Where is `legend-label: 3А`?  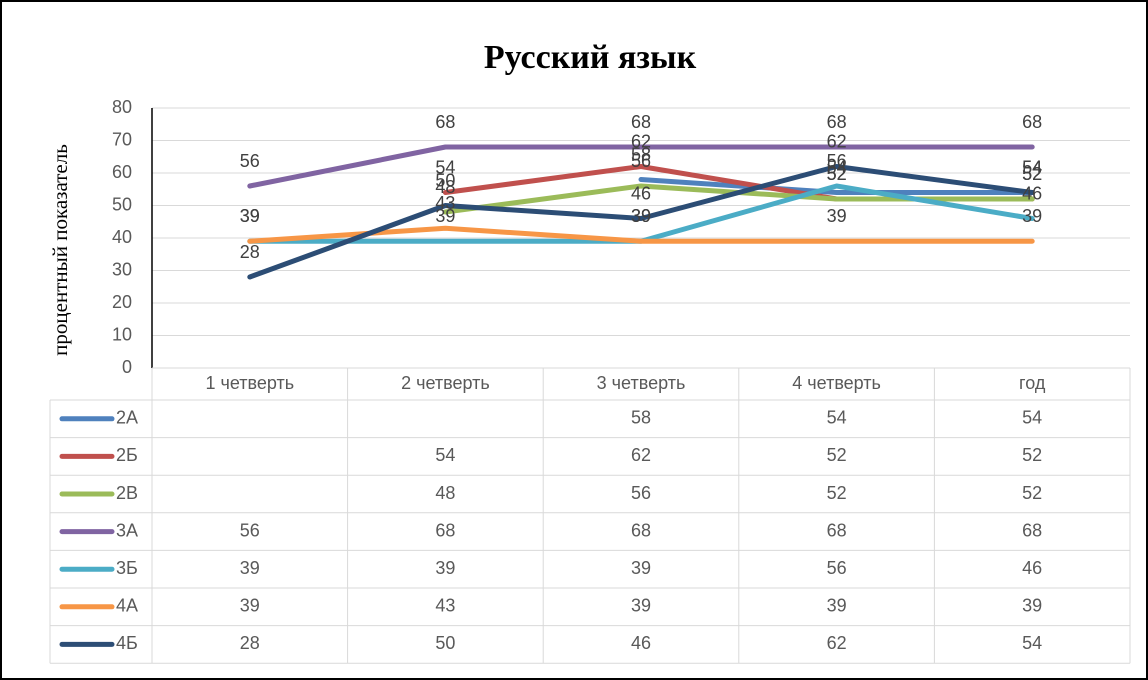 legend-label: 3А is located at coordinates (127, 530).